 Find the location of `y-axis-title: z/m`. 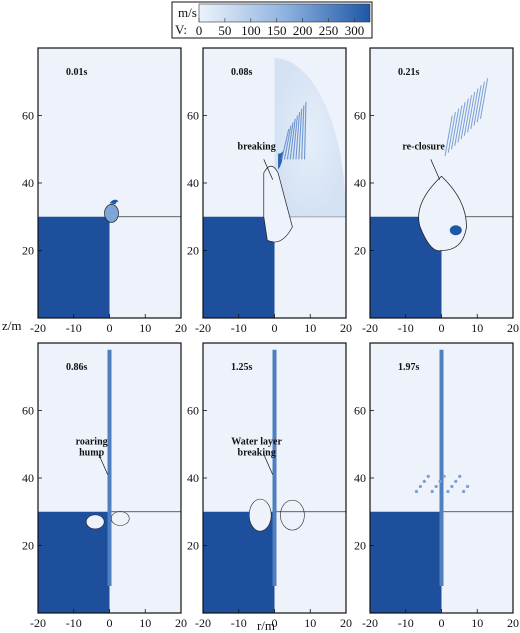

y-axis-title: z/m is located at coordinates (12, 325).